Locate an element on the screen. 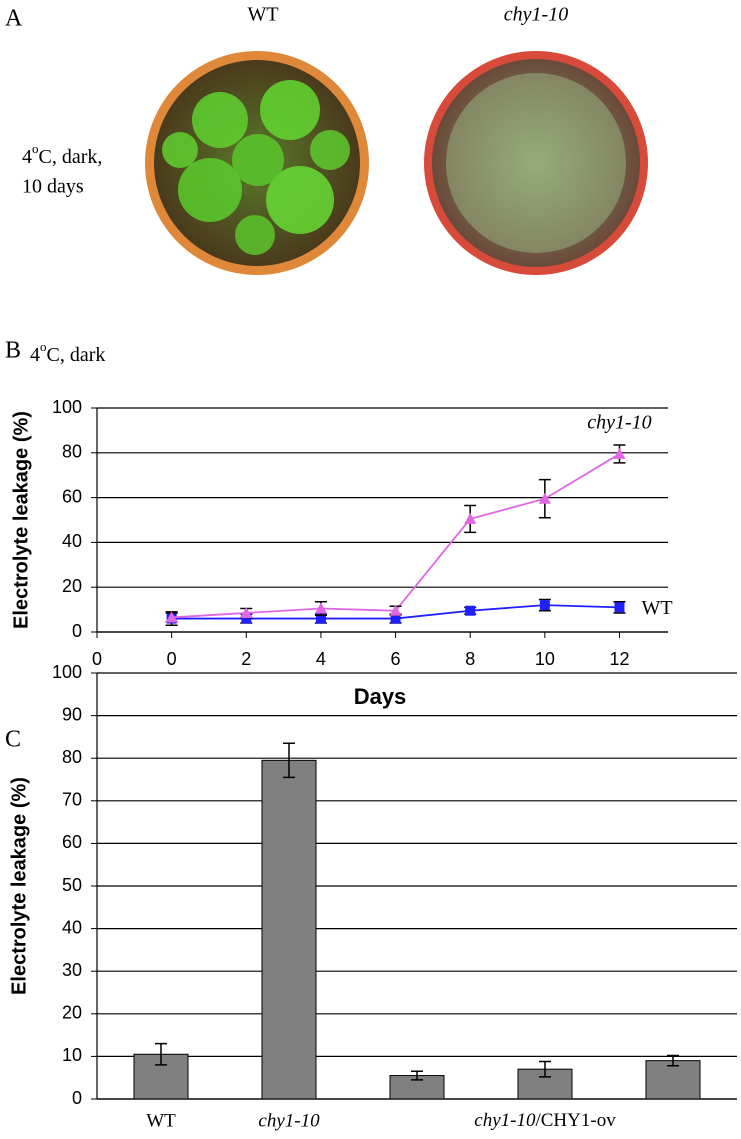 The width and height of the screenshot is (741, 1139). x-tick-label: 12 is located at coordinates (619, 659).